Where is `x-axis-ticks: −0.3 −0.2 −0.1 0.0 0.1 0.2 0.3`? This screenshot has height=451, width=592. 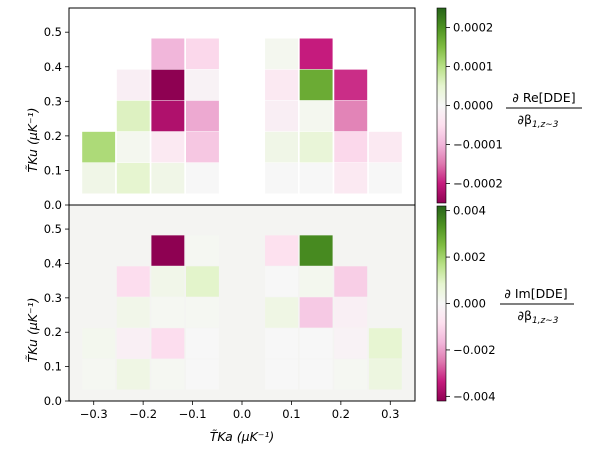 x-axis-ticks: −0.3 −0.2 −0.1 0.0 0.1 0.2 0.3 is located at coordinates (239, 411).